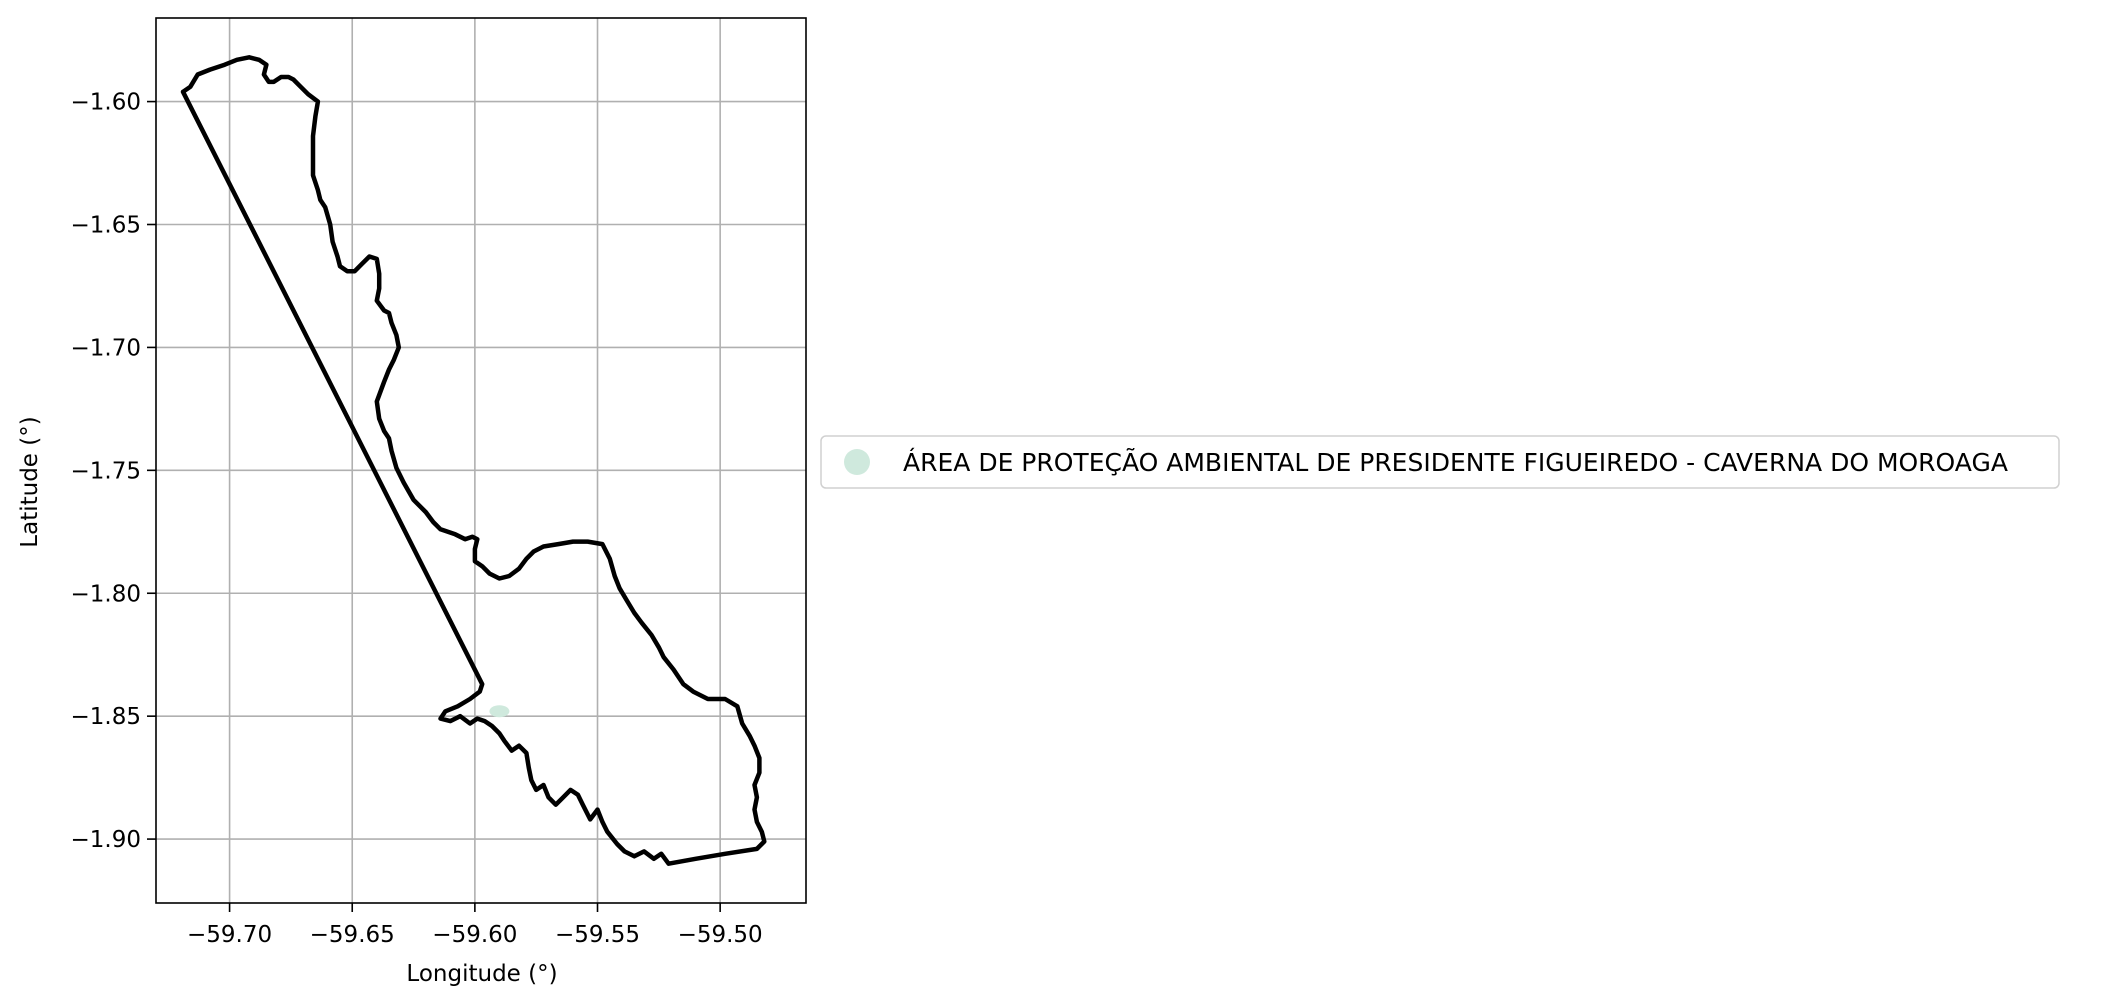  I want to click on y-tick-label: −1.85, so click(106, 717).